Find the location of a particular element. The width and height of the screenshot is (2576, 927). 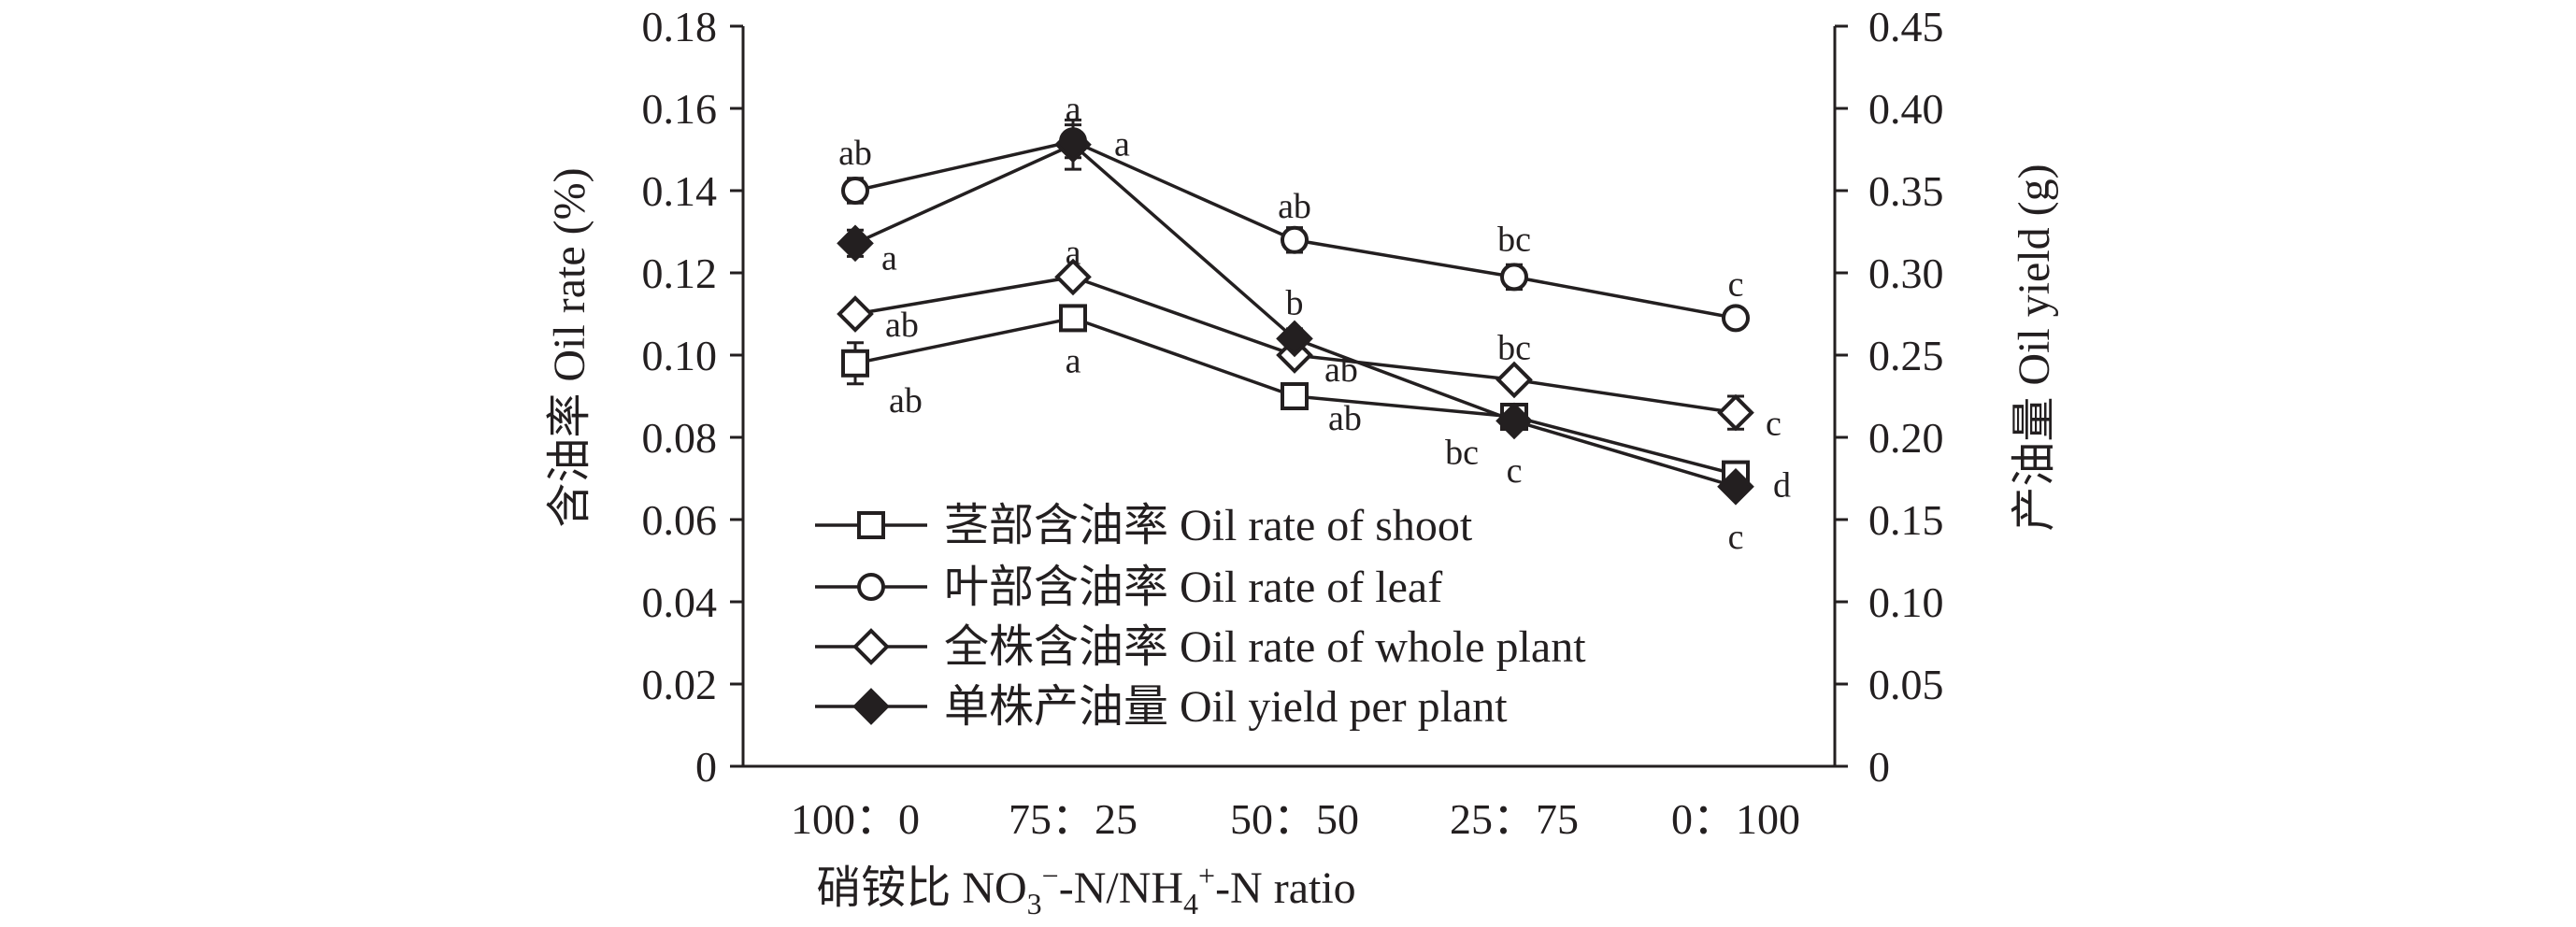

legend-item-leaf: 叶部含油率 Oil rate of leaf is located at coordinates (1128, 587).